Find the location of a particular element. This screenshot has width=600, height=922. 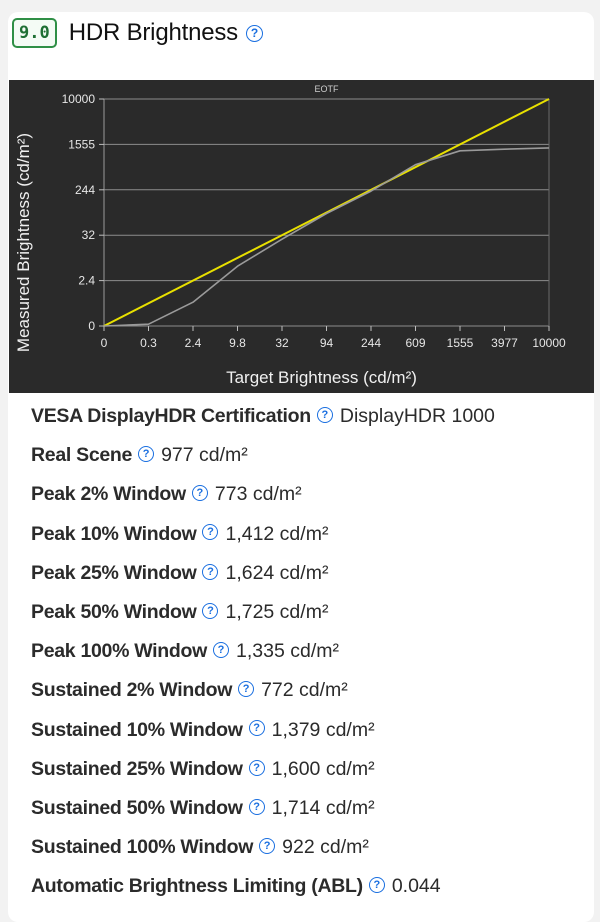

stat-label: Sustained 2% Window is located at coordinates (132, 690).